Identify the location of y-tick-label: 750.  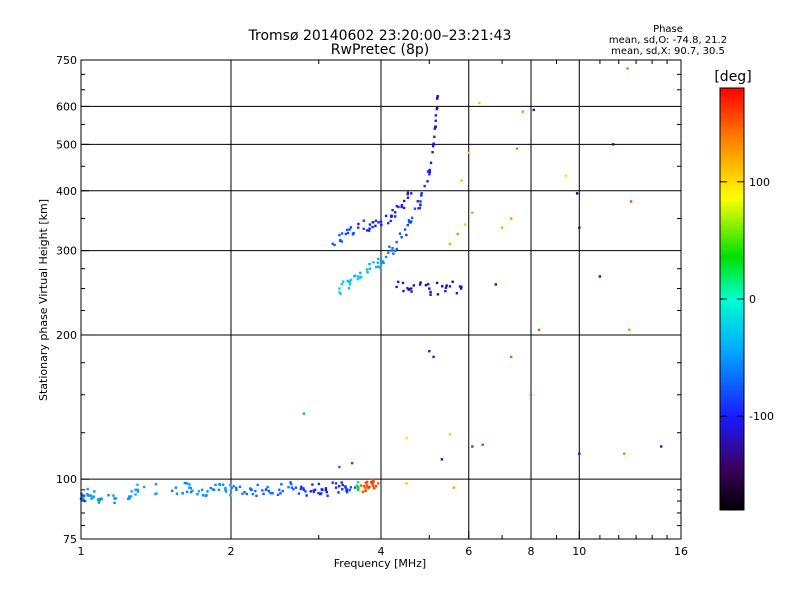
(66, 60).